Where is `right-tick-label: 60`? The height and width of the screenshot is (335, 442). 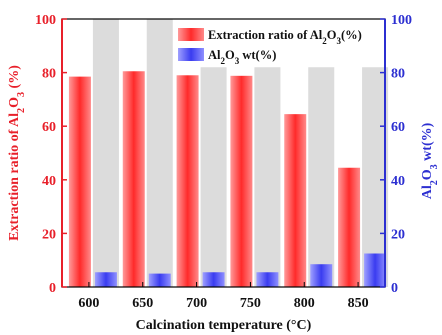
right-tick-label: 60 is located at coordinates (398, 127).